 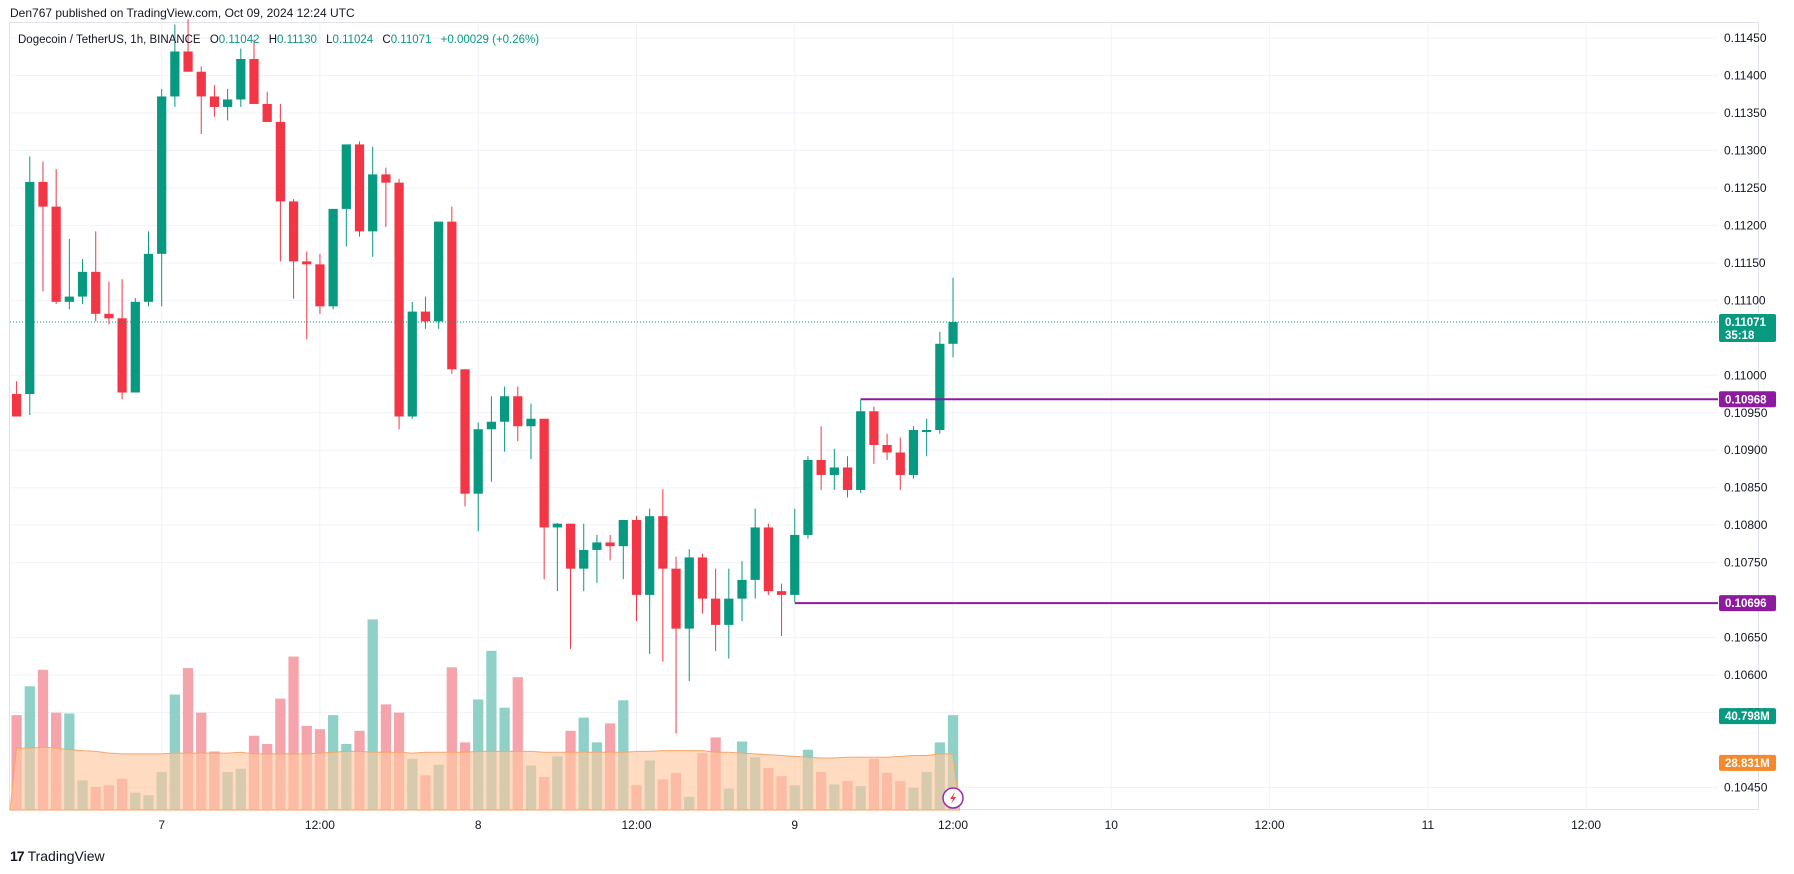 What do you see at coordinates (490, 40) in the screenshot?
I see `ohlc-change: +0.00029 (+0.26%)` at bounding box center [490, 40].